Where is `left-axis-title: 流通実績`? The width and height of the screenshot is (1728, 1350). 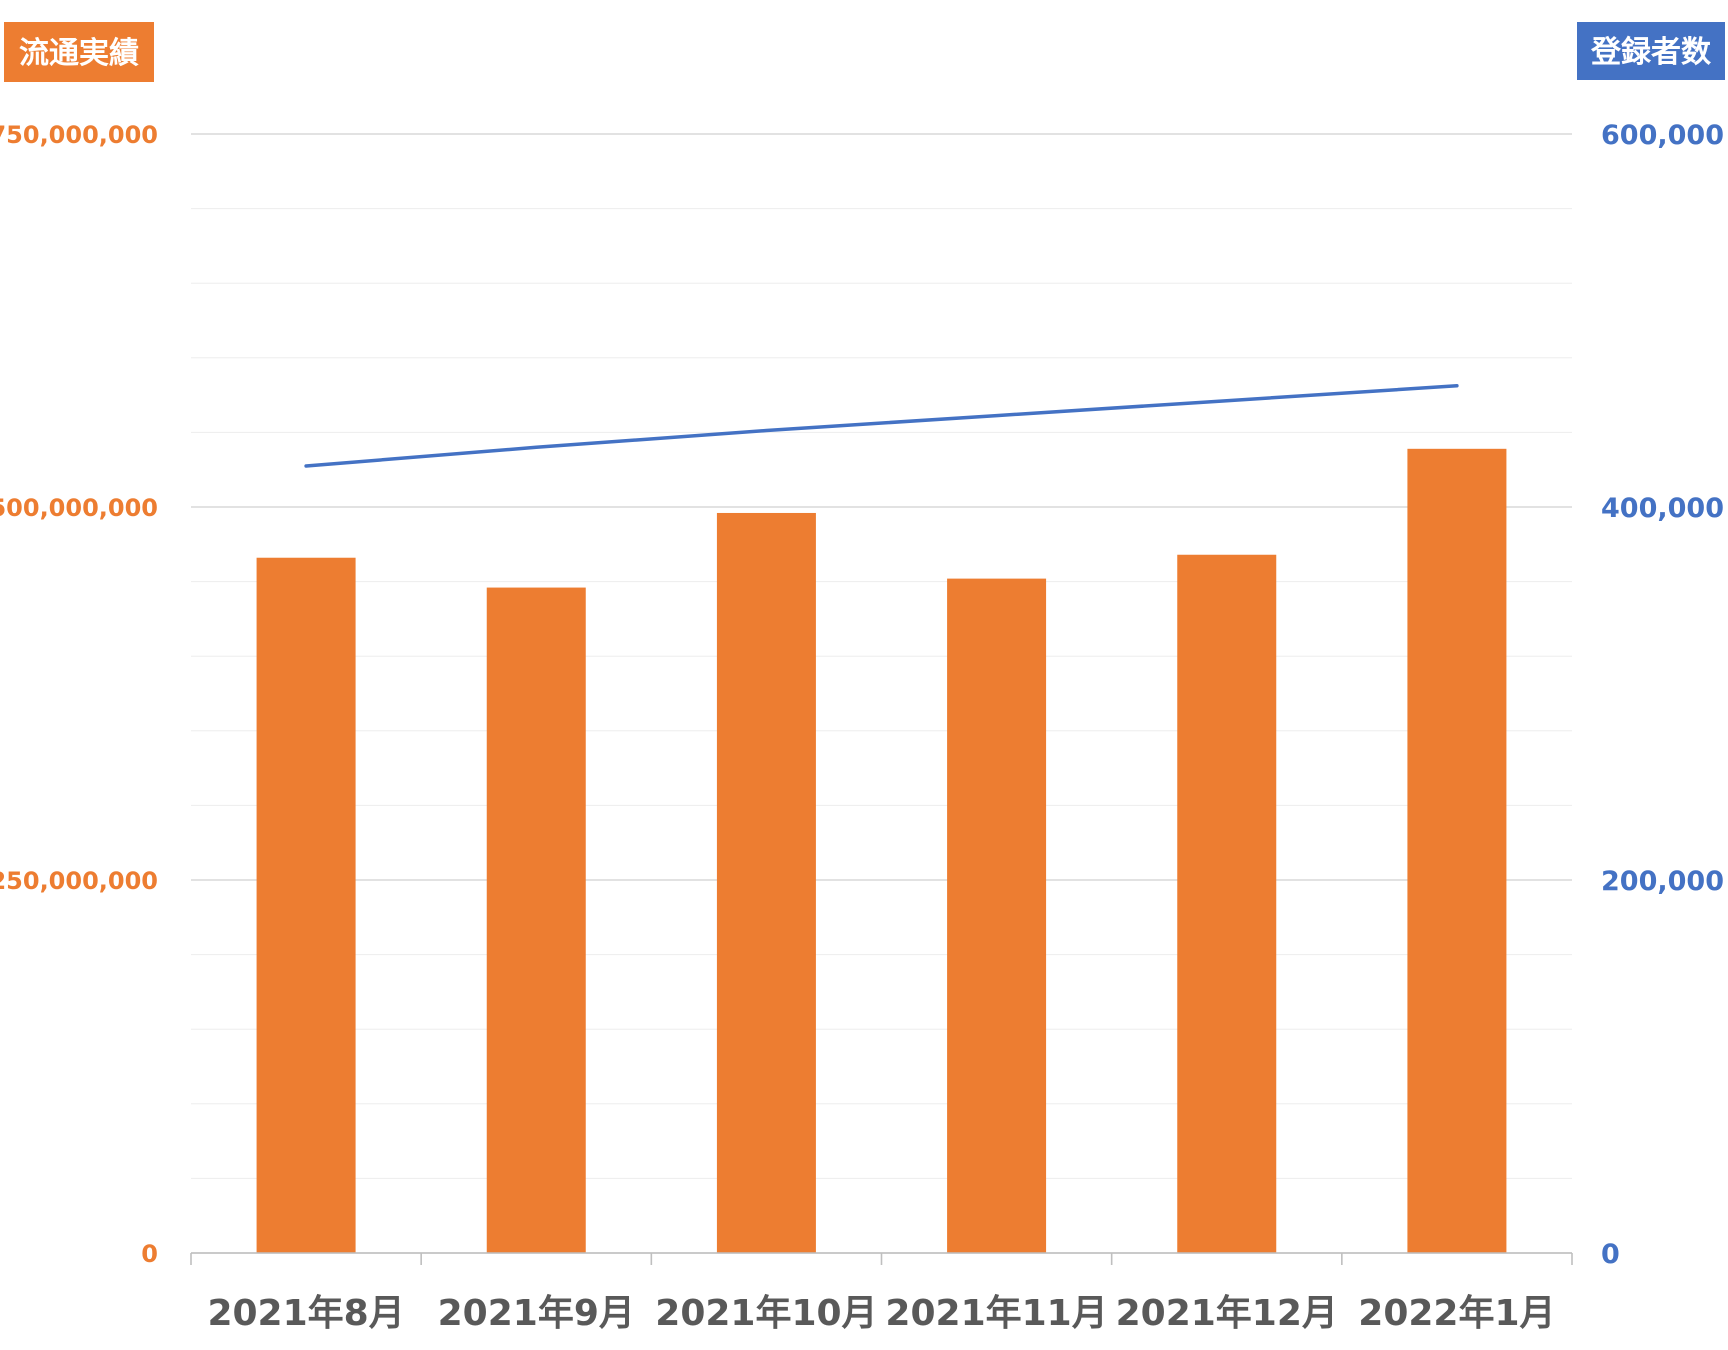 left-axis-title: 流通実績 is located at coordinates (79, 53).